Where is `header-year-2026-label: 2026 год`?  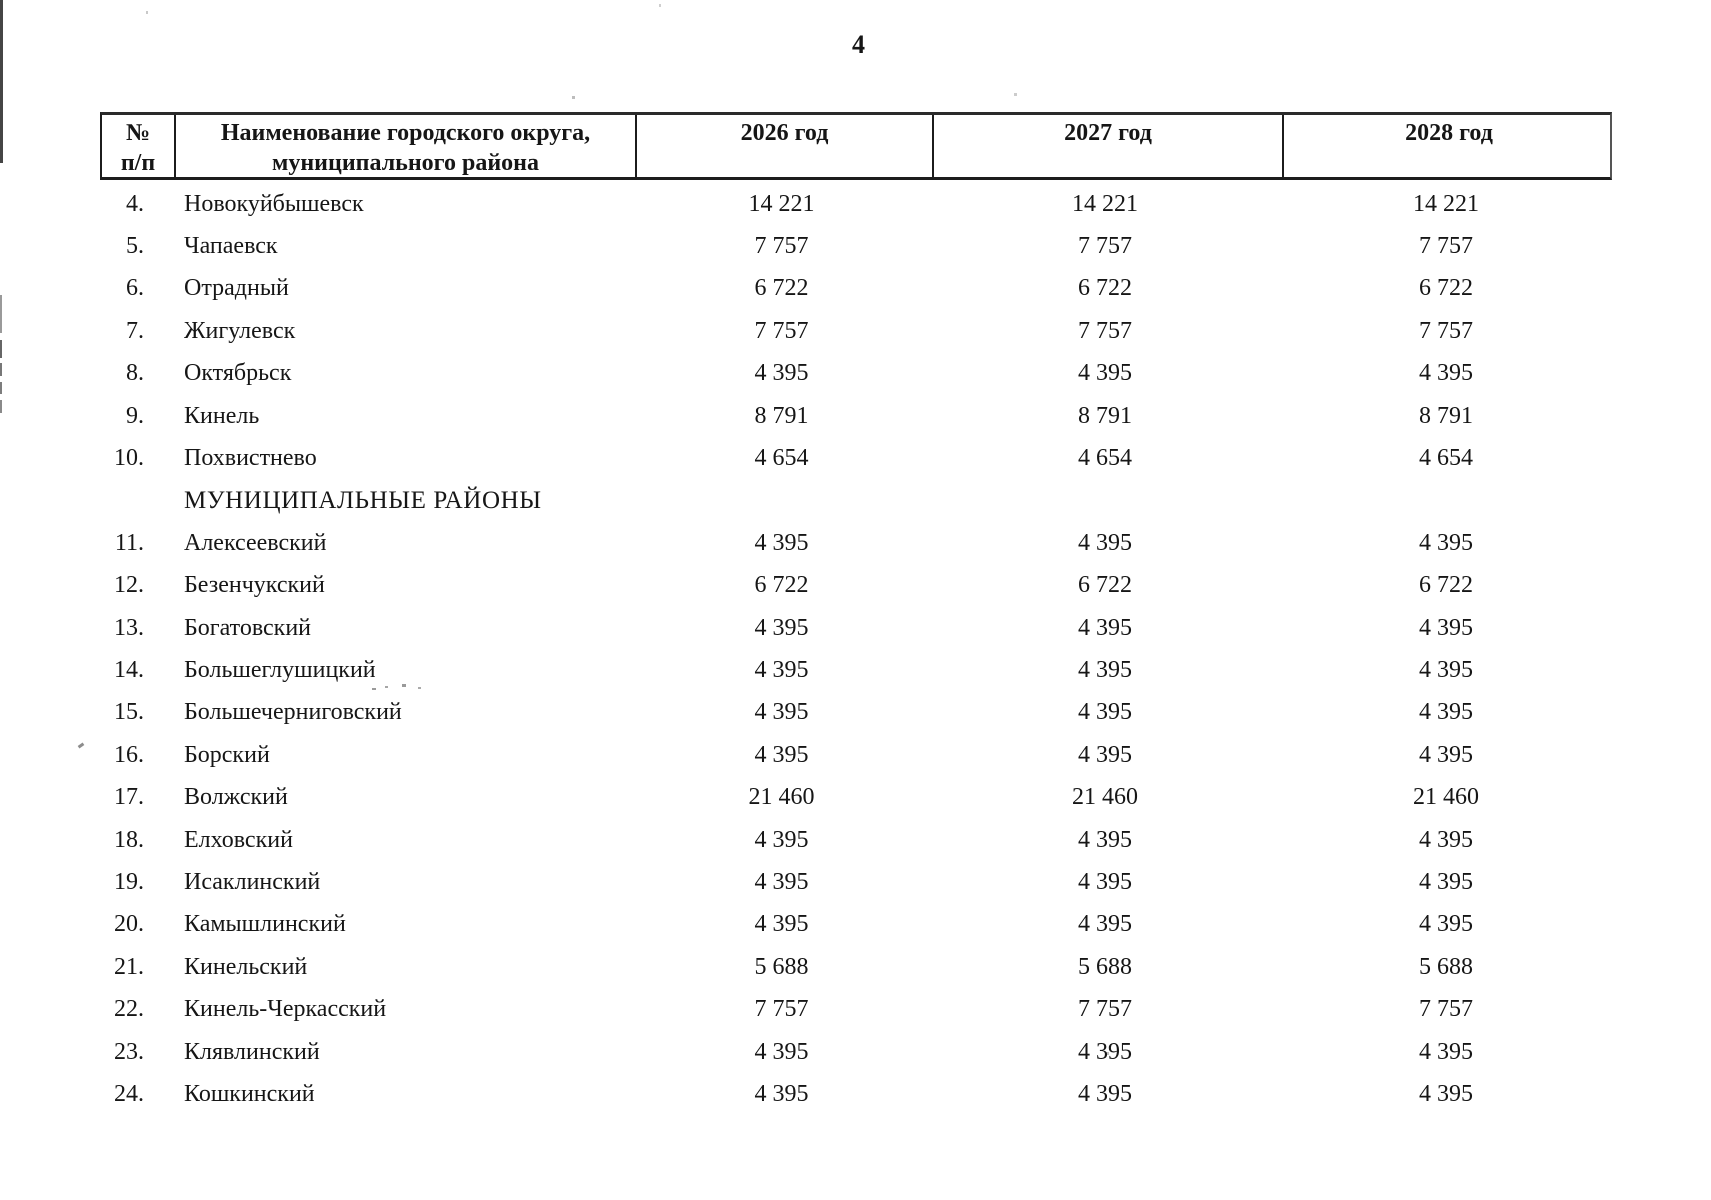 header-year-2026-label: 2026 год is located at coordinates (784, 133).